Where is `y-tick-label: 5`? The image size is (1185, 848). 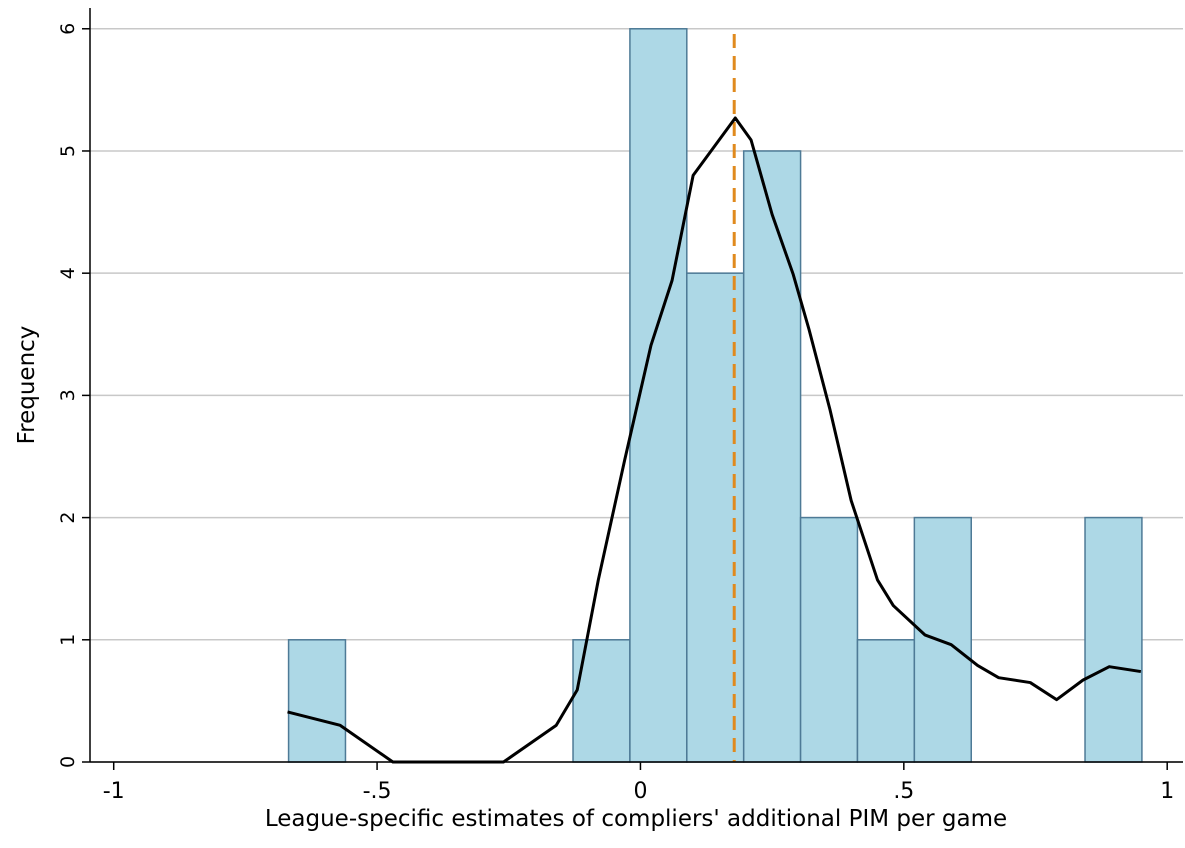 y-tick-label: 5 is located at coordinates (68, 151).